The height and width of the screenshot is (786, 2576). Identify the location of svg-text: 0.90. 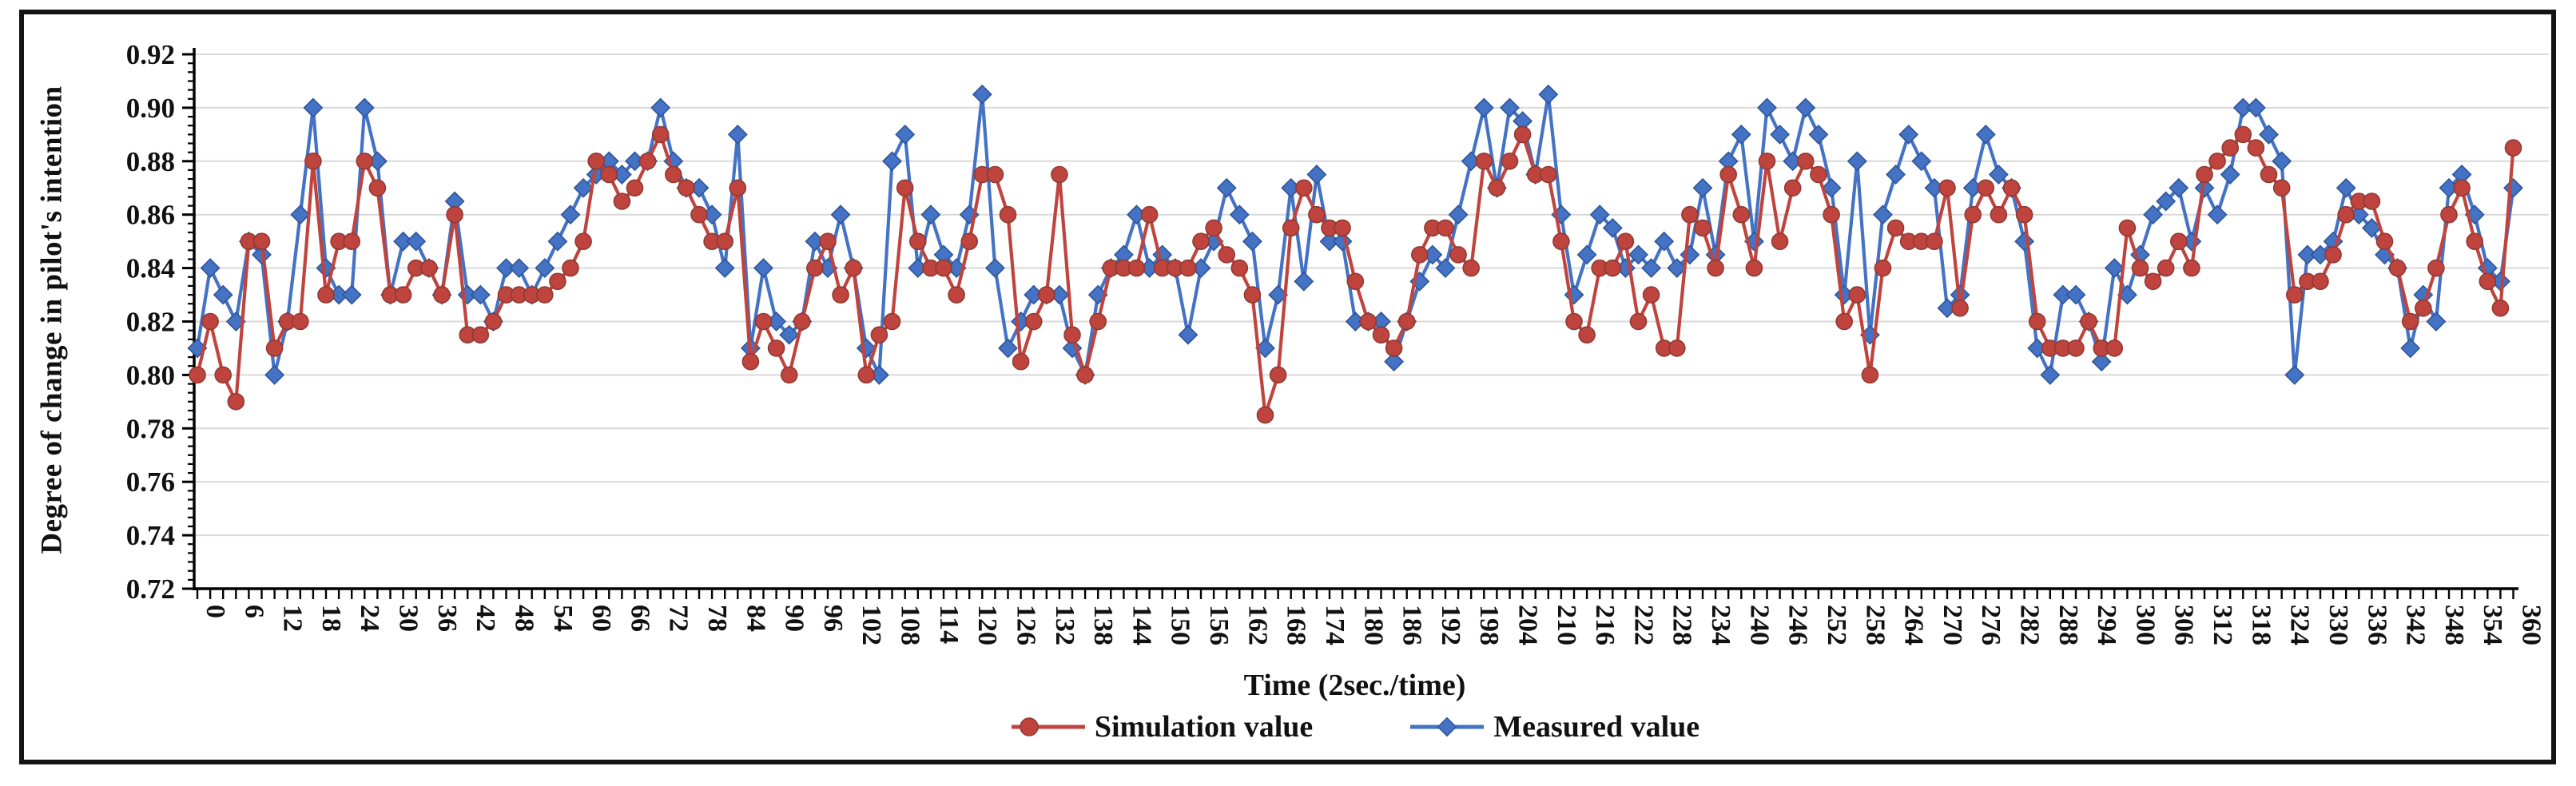
(150, 109).